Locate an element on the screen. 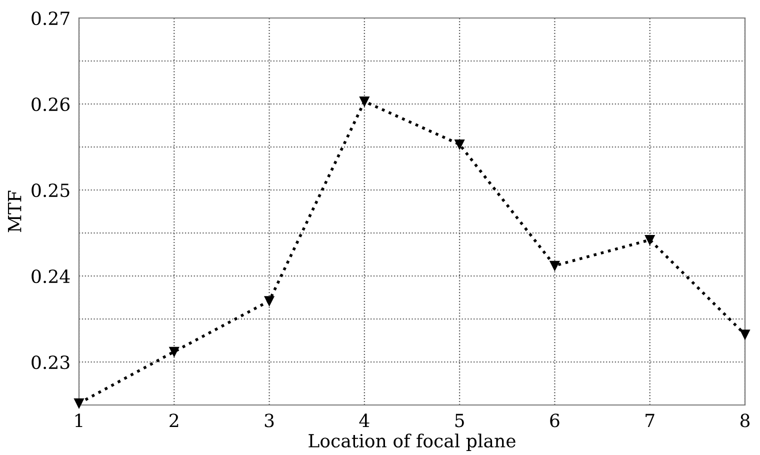 This screenshot has width=760, height=455. y-tick-label: 0.27 is located at coordinates (51, 18).